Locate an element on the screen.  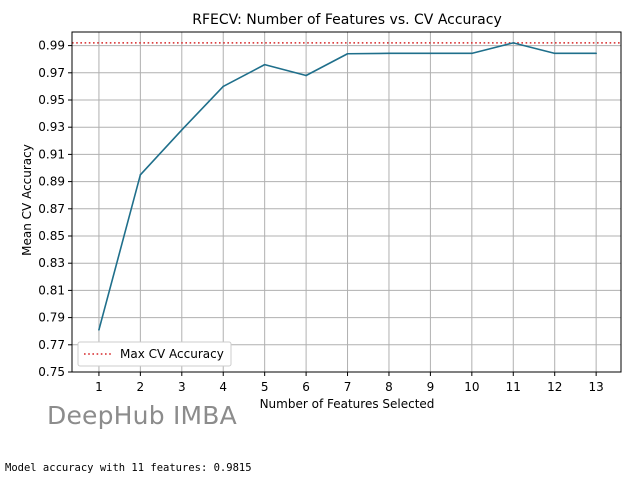
console-output: Model accuracy with 11 features: 0.9815 is located at coordinates (128, 468).